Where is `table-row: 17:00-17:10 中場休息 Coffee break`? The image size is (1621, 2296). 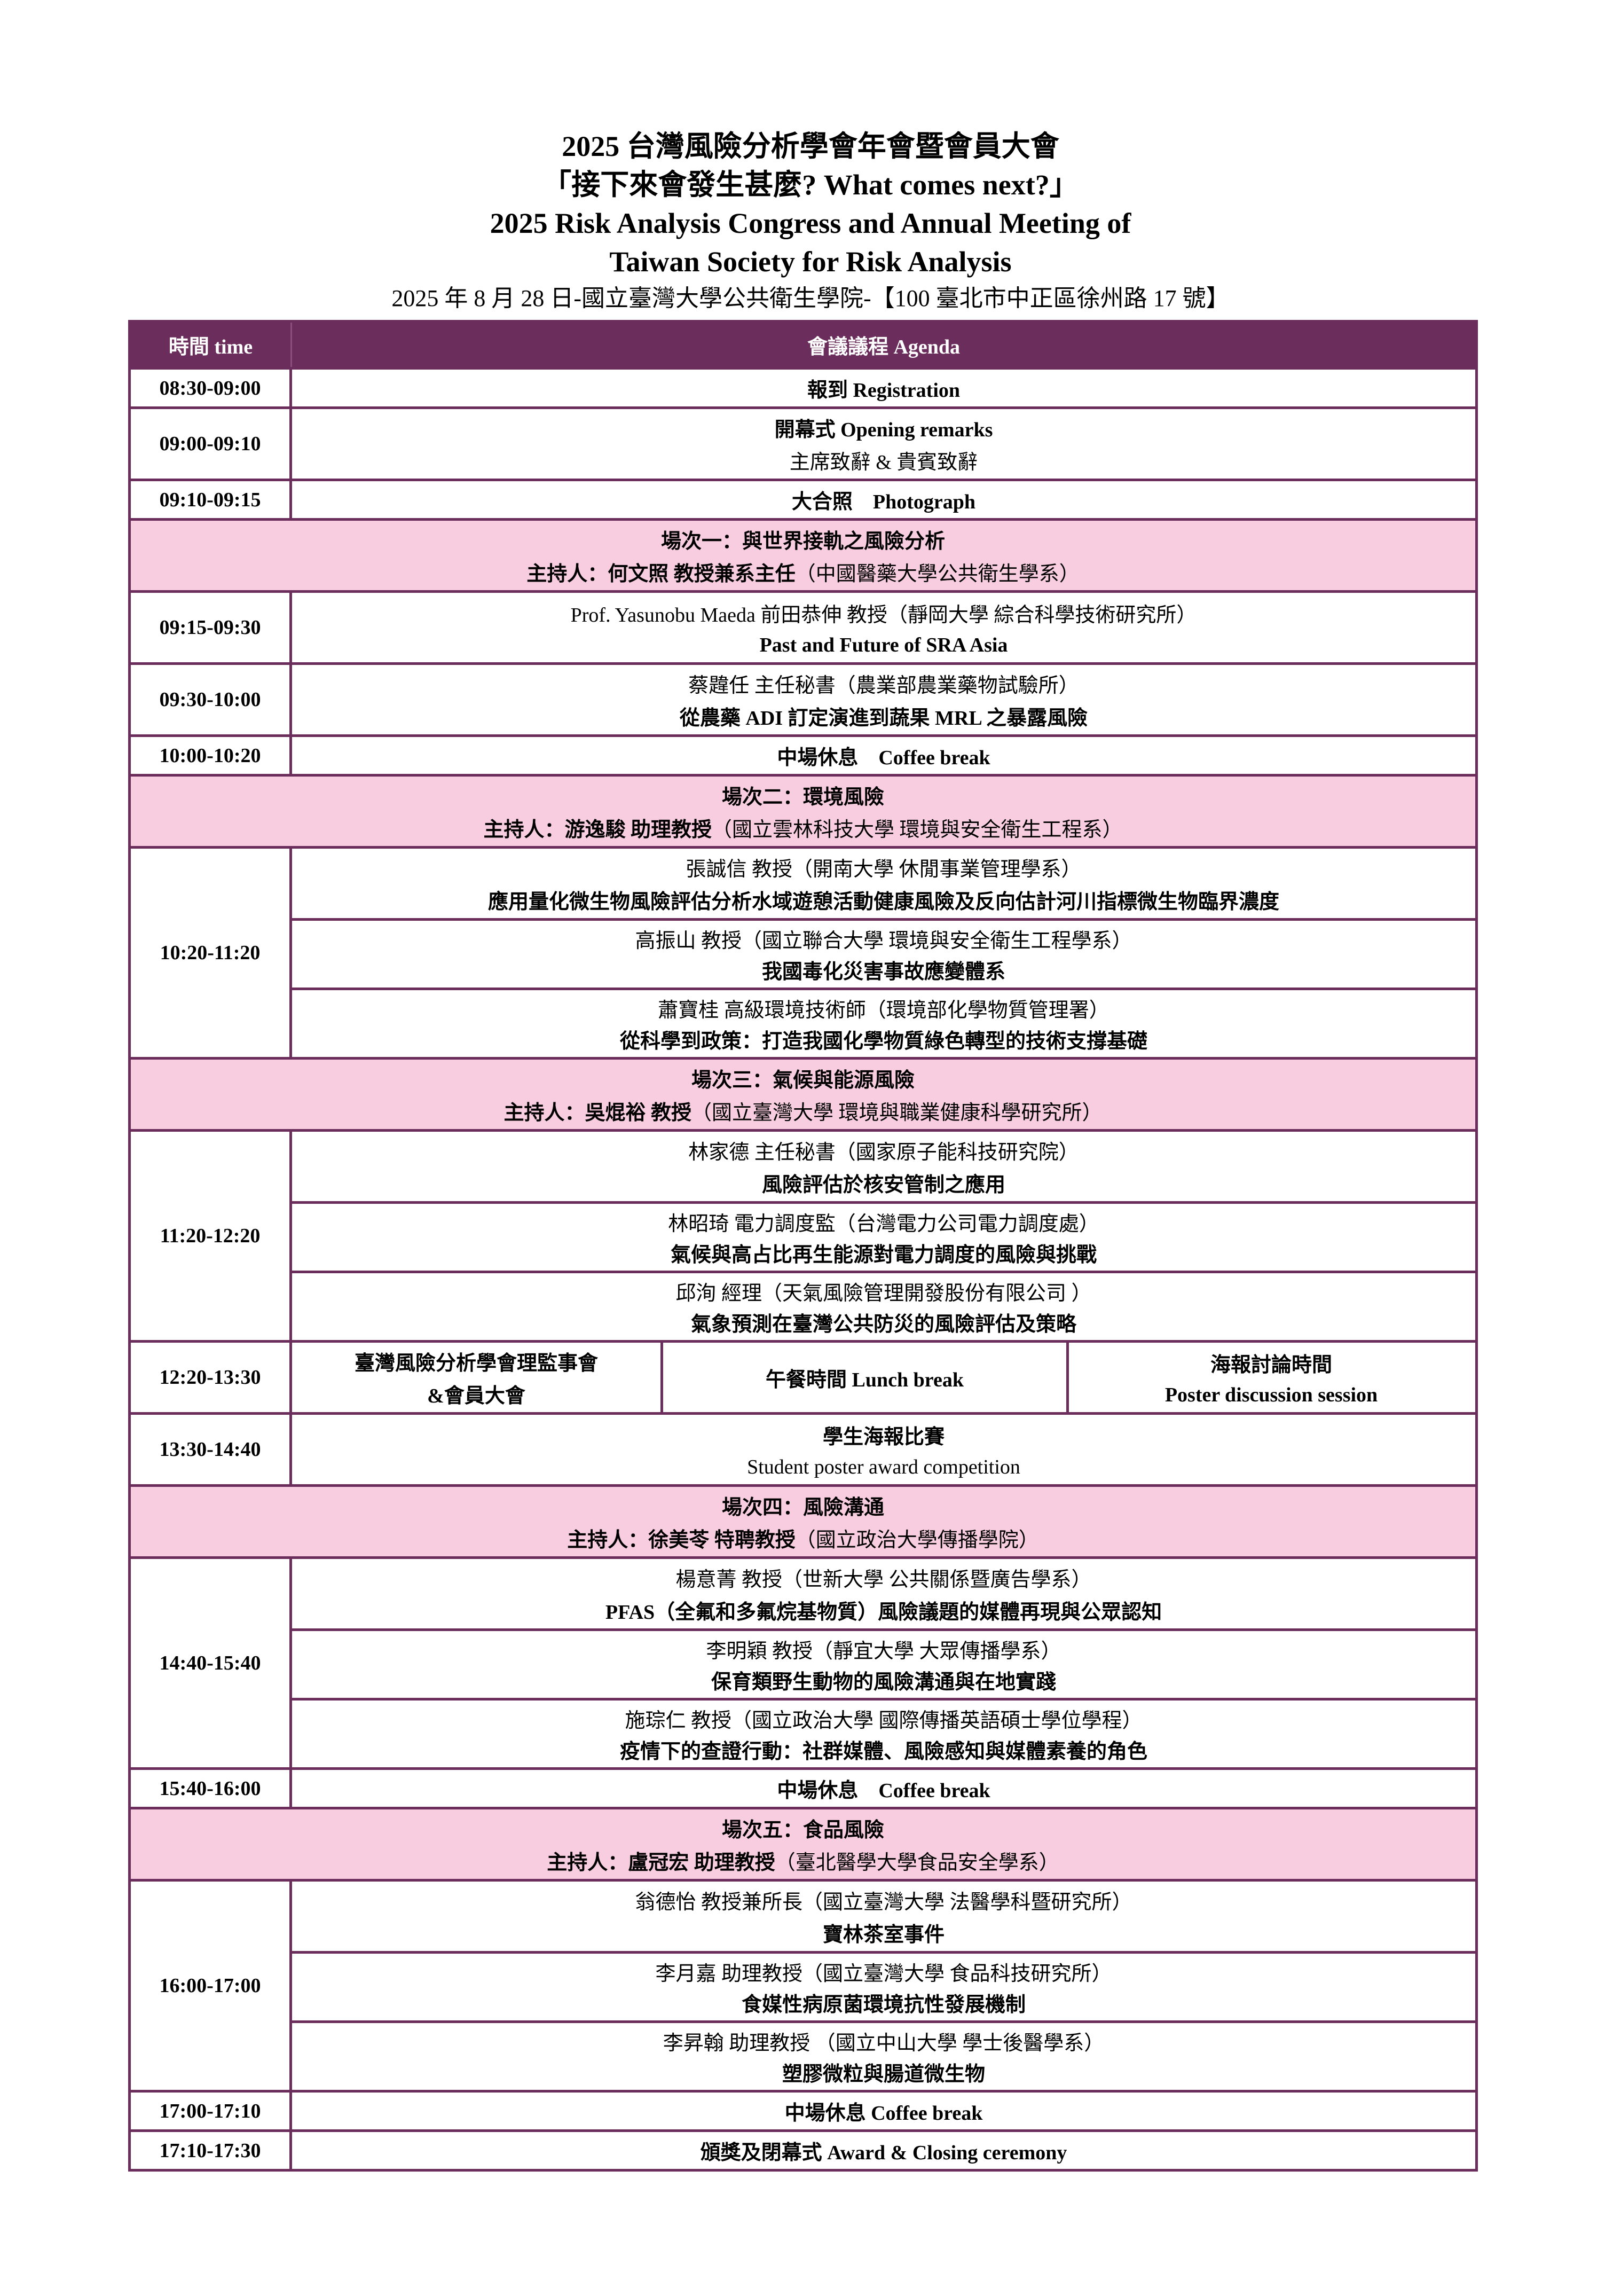
table-row: 17:00-17:10 中場休息 Coffee break is located at coordinates (803, 2109).